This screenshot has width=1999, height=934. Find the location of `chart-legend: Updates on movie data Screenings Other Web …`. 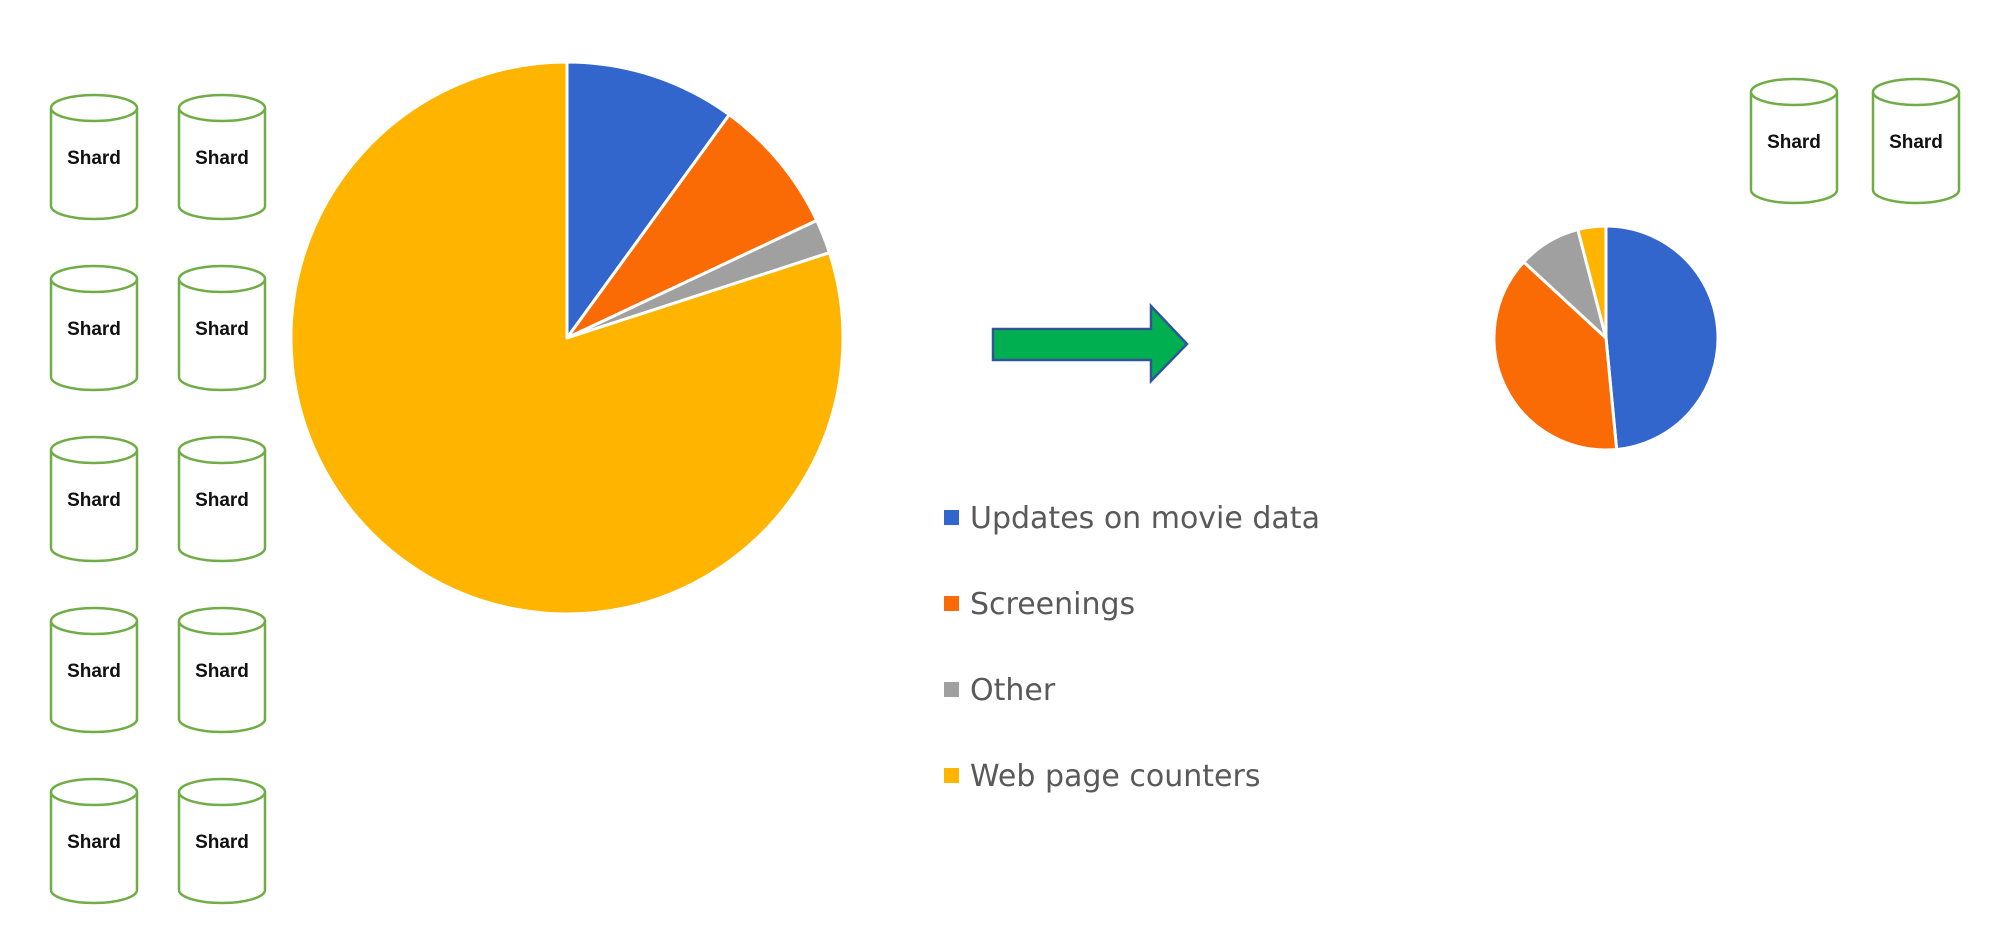

chart-legend: Updates on movie data Screenings Other Web … is located at coordinates (1132, 647).